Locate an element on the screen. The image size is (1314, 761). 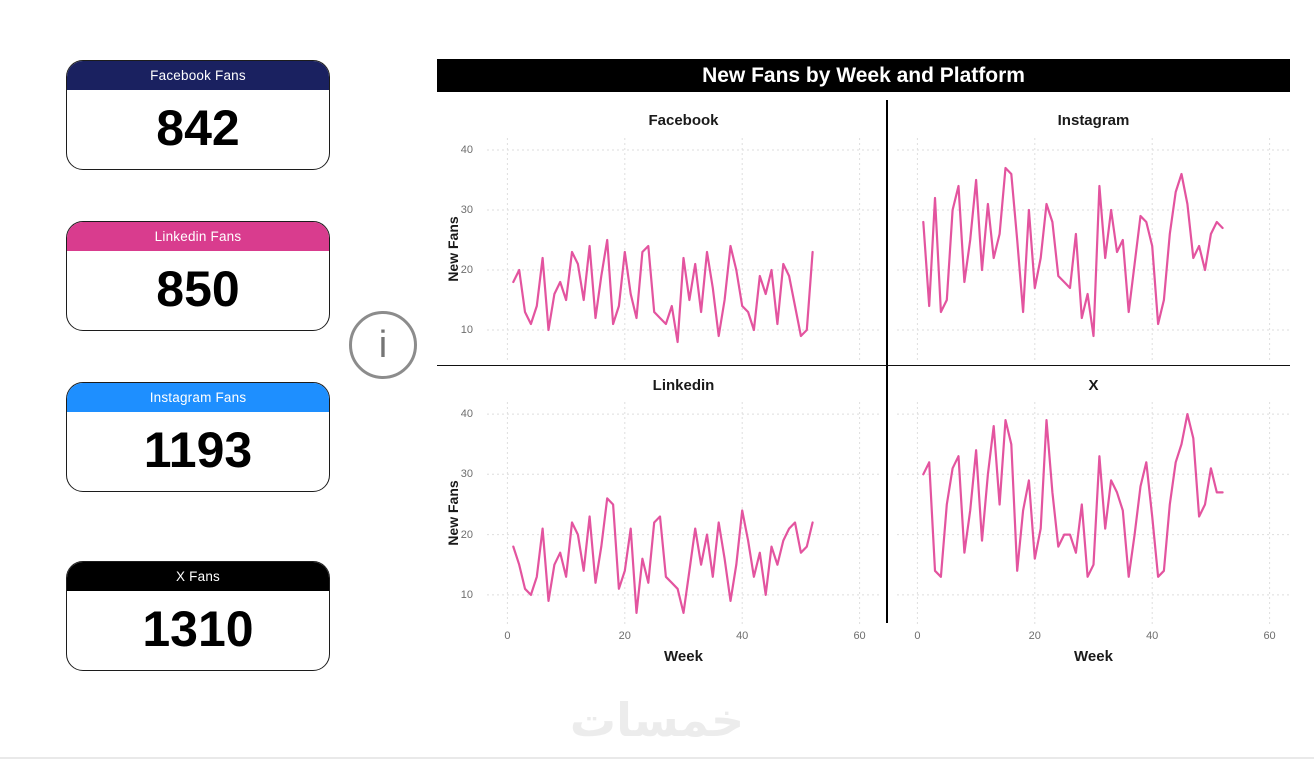
kpi-card-instagram: Instagram Fans 1193 is located at coordinates (198, 437).